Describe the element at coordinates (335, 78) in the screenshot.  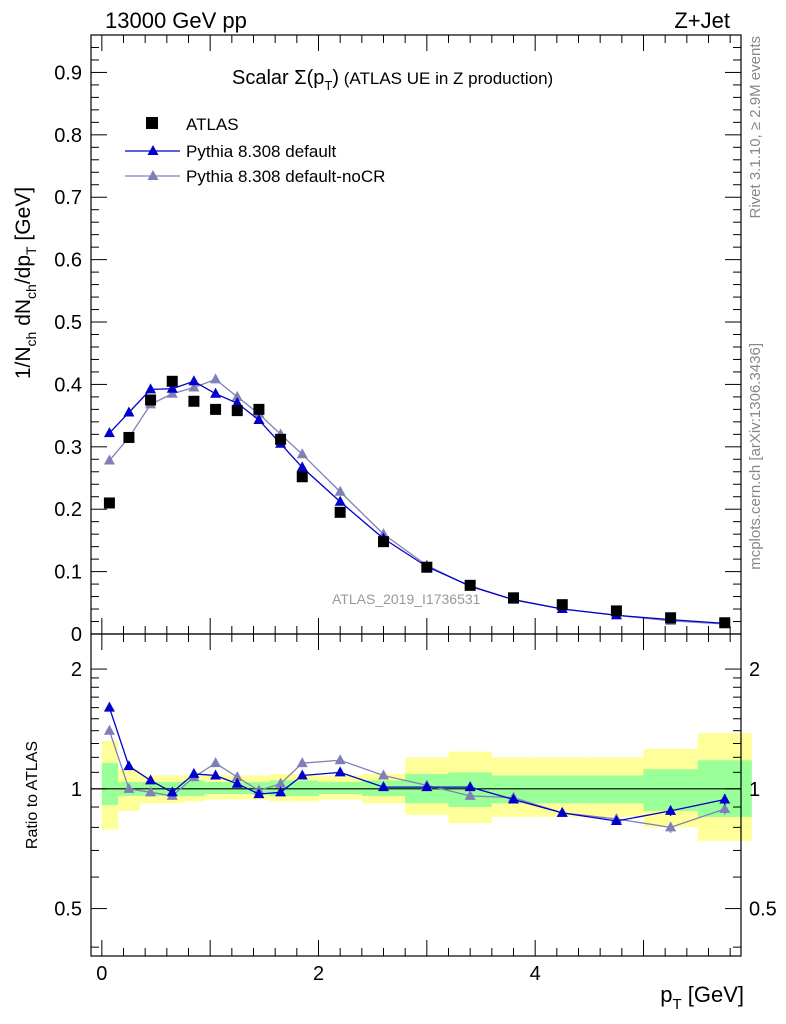
I see `title-close: )` at that location.